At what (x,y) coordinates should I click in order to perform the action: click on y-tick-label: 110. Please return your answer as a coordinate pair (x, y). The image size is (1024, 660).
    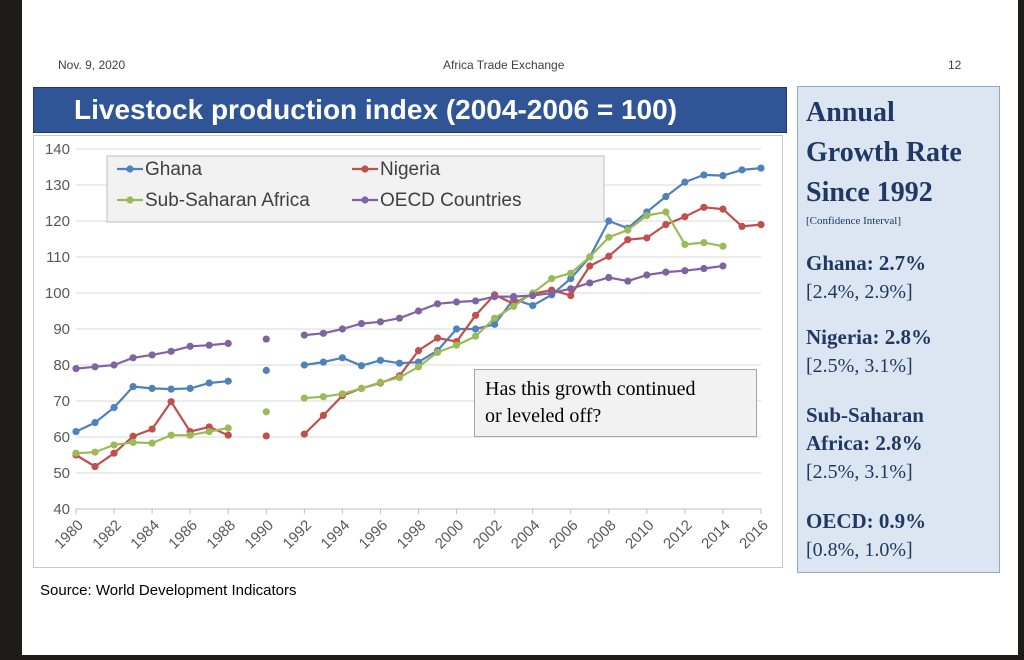
    Looking at the image, I should click on (58, 257).